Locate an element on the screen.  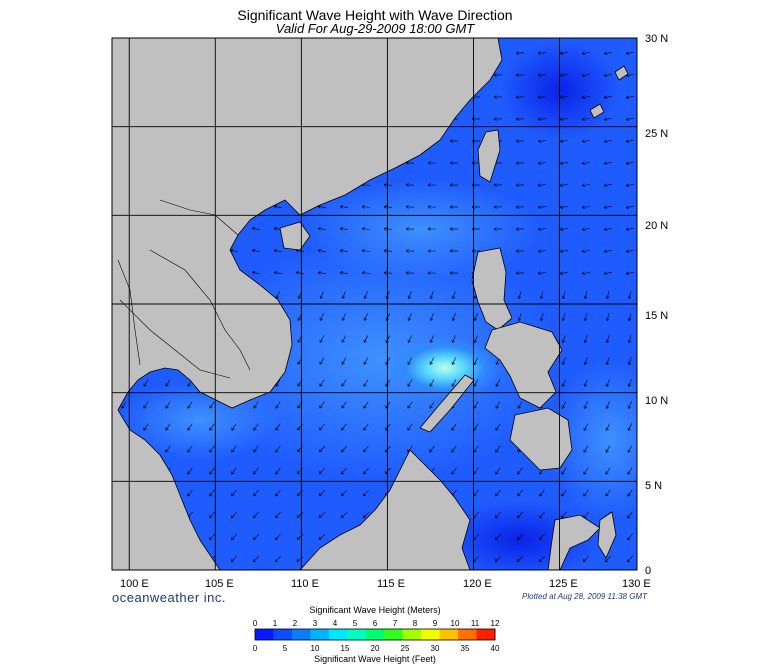
colorbar is located at coordinates (375, 634).